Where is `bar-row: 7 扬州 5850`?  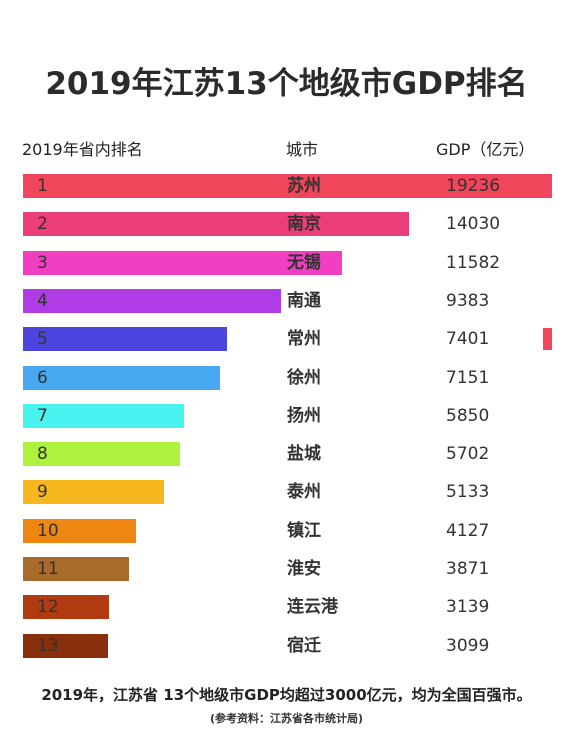 bar-row: 7 扬州 5850 is located at coordinates (286, 422).